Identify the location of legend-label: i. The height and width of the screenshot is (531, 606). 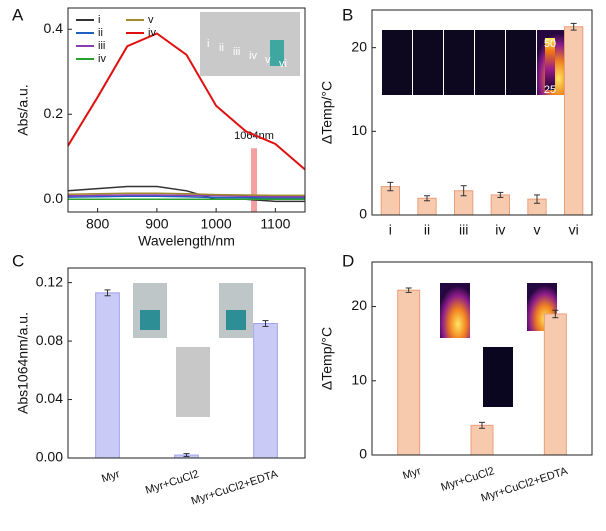
(99, 20).